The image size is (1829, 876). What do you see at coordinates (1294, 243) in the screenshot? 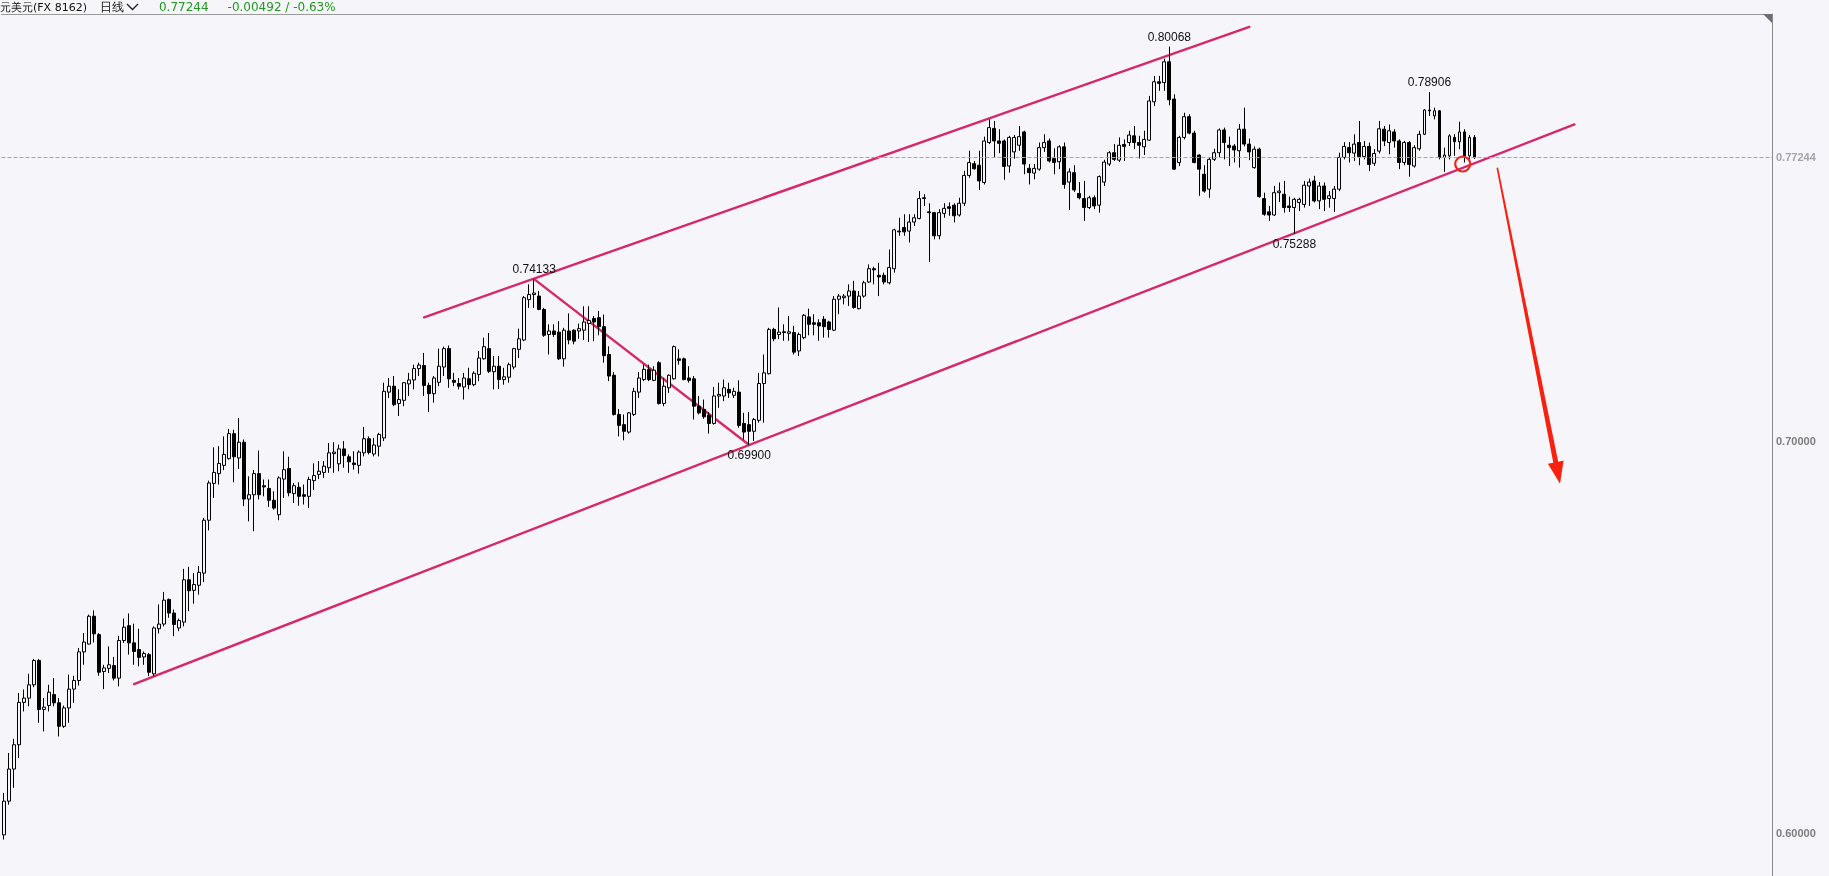
I see `annotation: 0.75288` at bounding box center [1294, 243].